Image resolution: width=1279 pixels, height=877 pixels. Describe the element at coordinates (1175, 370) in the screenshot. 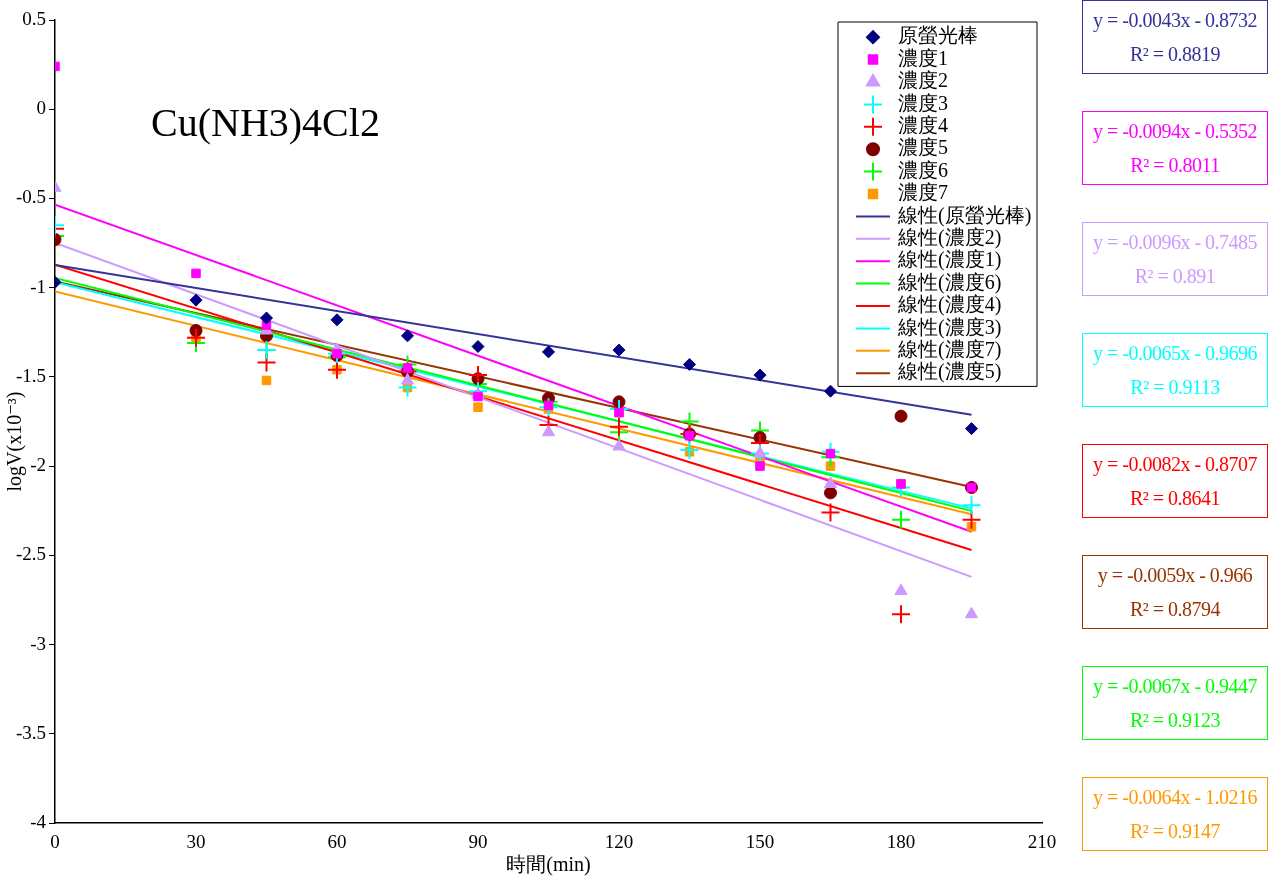

I see `text: y = -0.0065x - 0.9696 R² = 0.9113` at that location.